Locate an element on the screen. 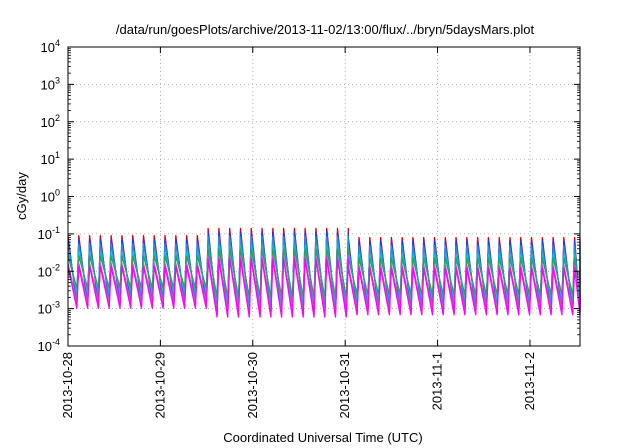  y-axis-label: cGy/day is located at coordinates (21, 196).